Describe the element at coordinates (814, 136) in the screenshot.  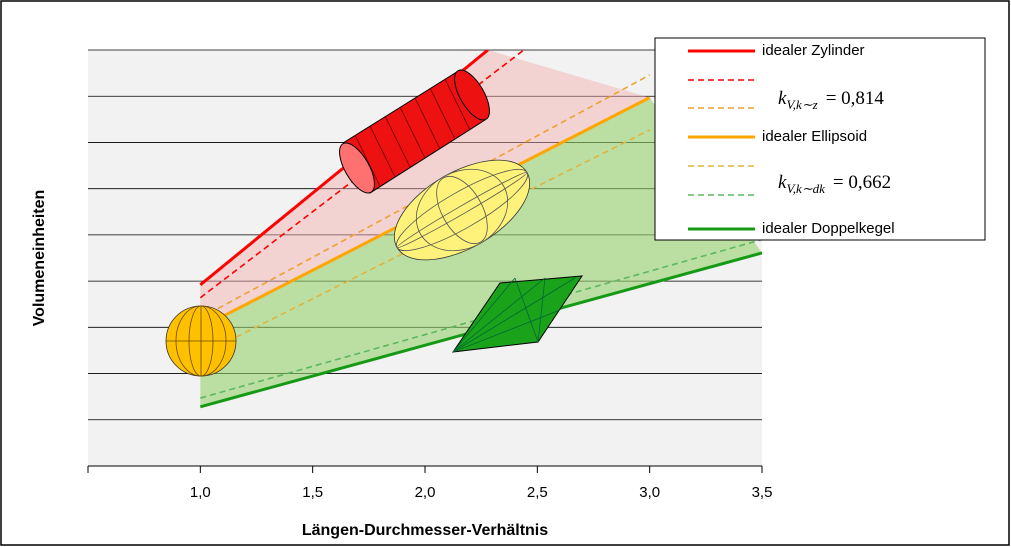
I see `legend-label: idealer Ellipsoid` at that location.